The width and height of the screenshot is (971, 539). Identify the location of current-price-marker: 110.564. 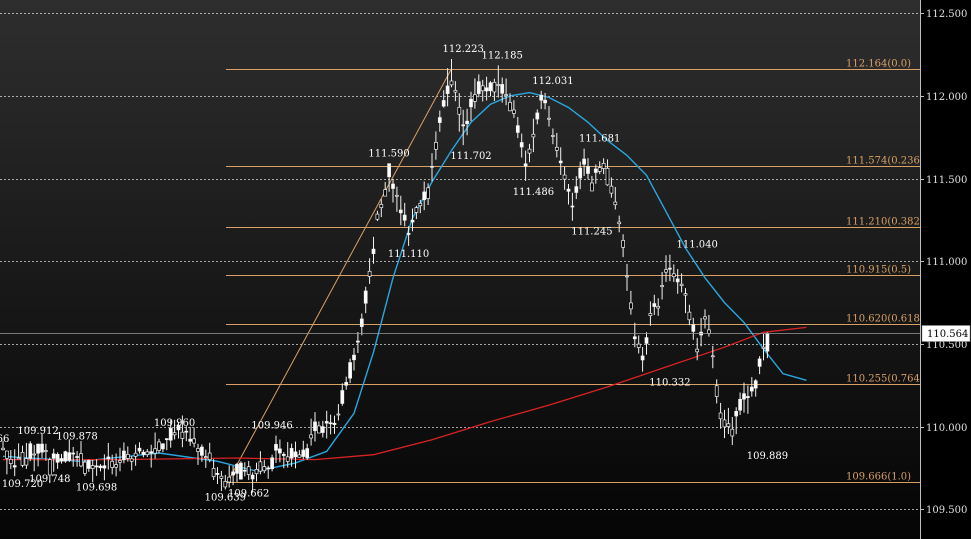
(485, 333).